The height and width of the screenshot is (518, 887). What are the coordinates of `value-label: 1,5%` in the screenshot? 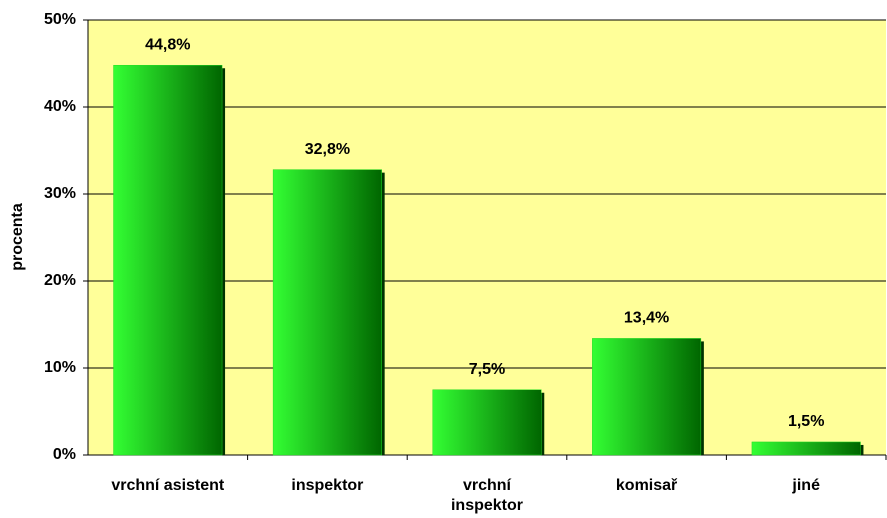 It's located at (806, 421).